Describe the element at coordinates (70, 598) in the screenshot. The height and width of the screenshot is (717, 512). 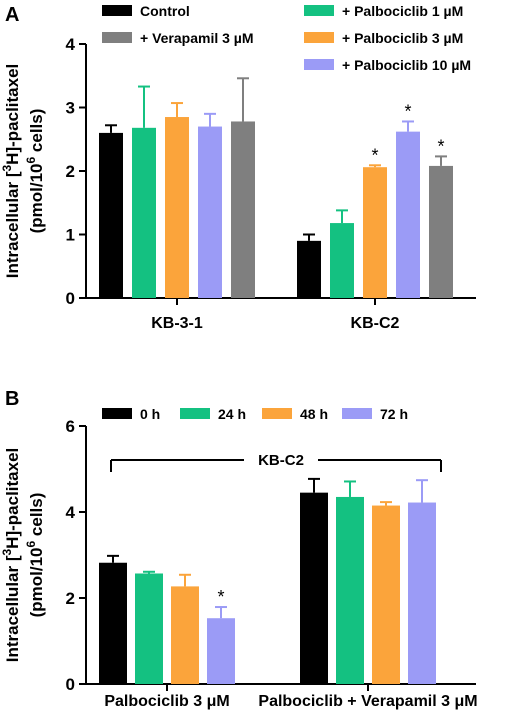
I see `panel-b-y-tick-label: 2` at that location.